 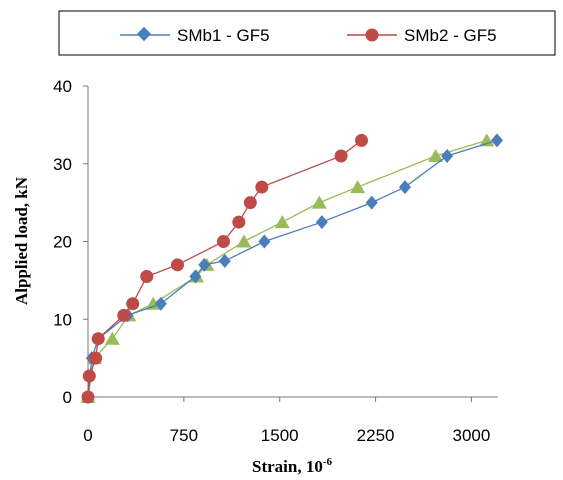 What do you see at coordinates (223, 35) in the screenshot?
I see `legend-label-smb1: SMb1 - GF5` at bounding box center [223, 35].